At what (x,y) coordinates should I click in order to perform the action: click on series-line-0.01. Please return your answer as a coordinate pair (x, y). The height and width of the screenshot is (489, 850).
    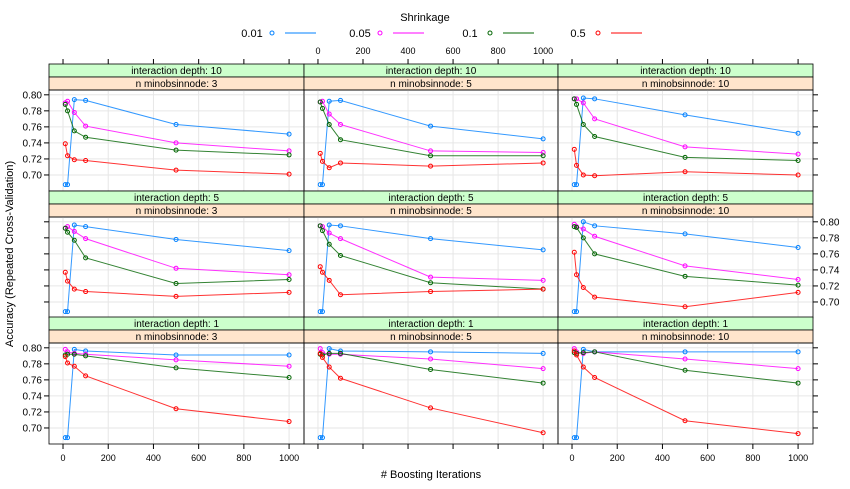
    Looking at the image, I should click on (686, 393).